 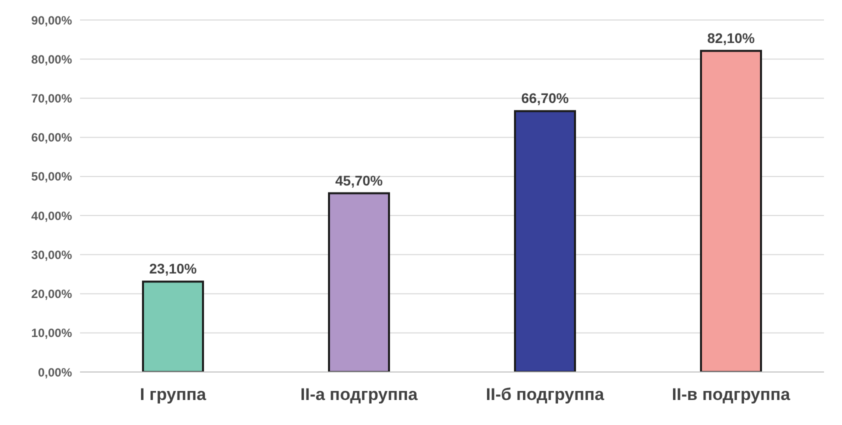 I want to click on y-tick-label: 20,00%, so click(x=51, y=294).